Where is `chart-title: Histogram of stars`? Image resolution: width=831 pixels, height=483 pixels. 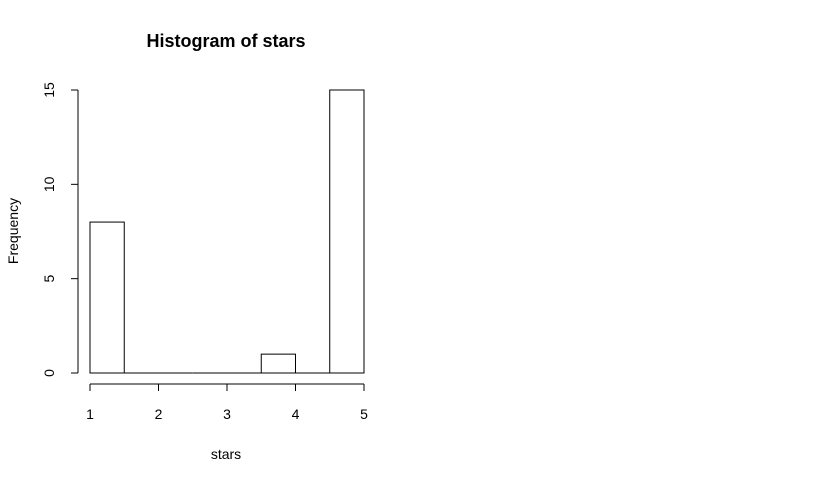 chart-title: Histogram of stars is located at coordinates (225, 41).